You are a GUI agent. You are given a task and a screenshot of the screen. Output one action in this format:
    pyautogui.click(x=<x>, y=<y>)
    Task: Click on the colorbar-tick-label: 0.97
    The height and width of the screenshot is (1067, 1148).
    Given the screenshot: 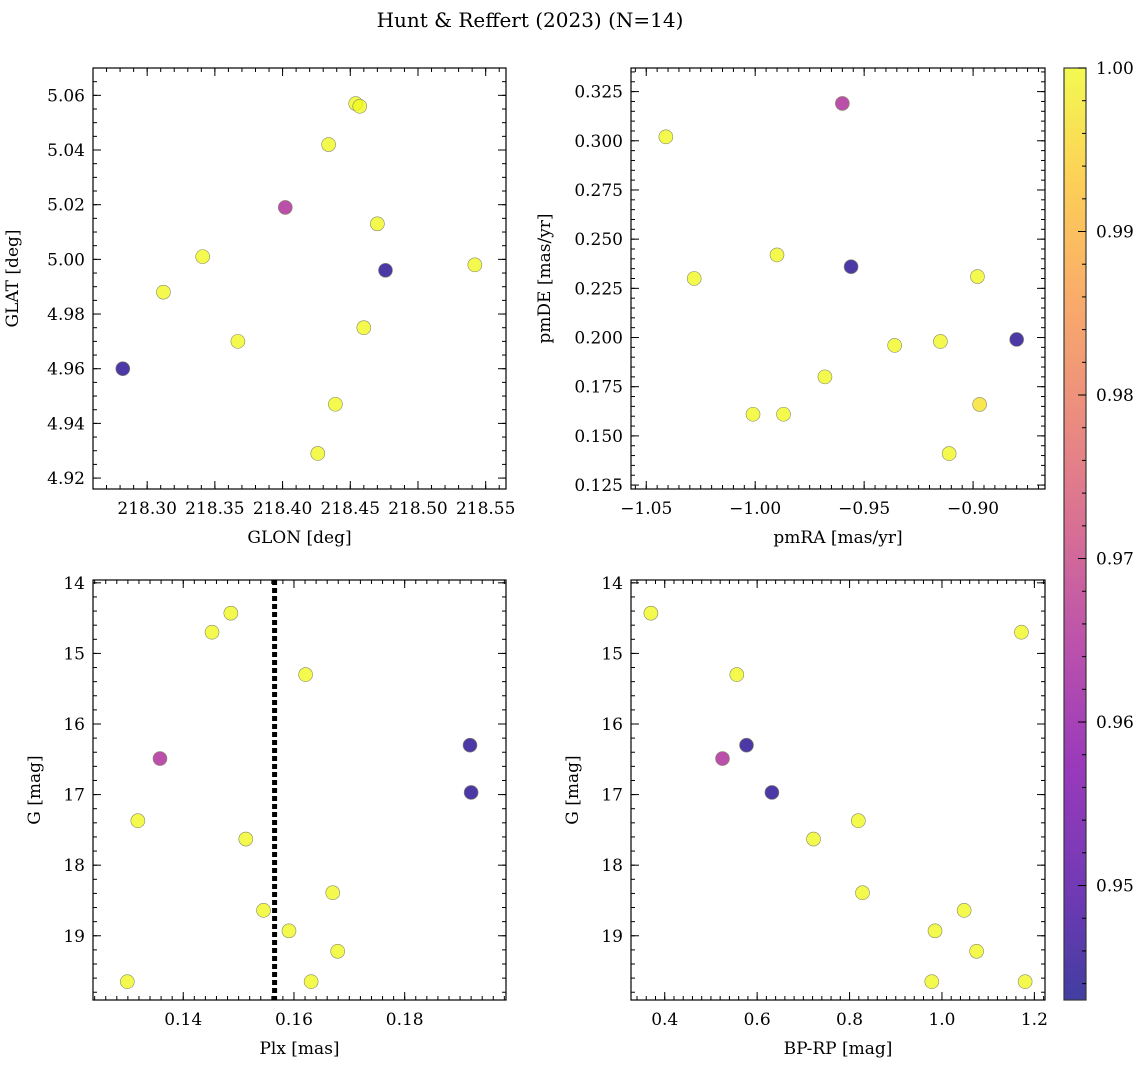 What is the action you would take?
    pyautogui.click(x=1115, y=560)
    